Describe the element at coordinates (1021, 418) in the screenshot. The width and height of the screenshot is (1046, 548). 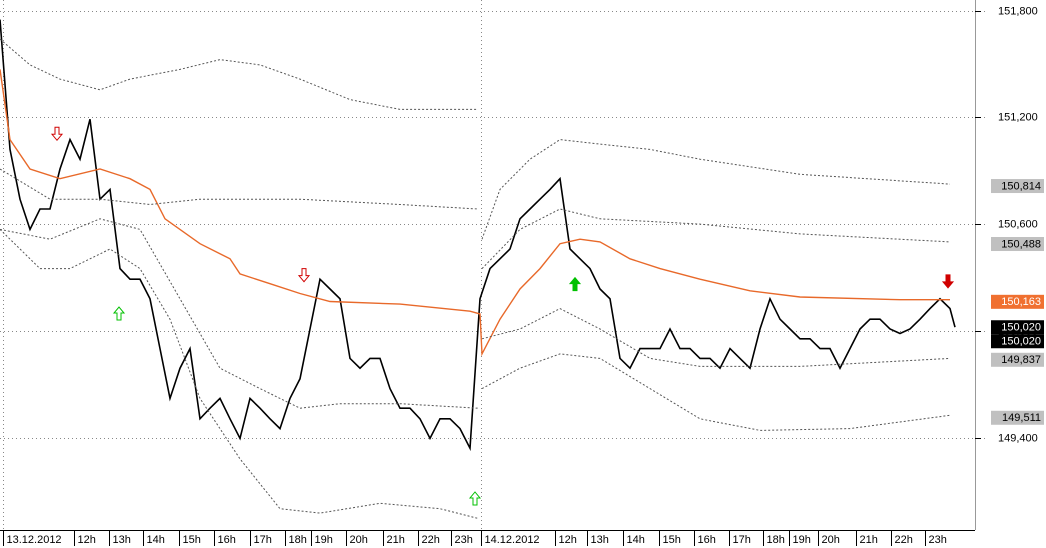
I see `value-label: 149,511` at that location.